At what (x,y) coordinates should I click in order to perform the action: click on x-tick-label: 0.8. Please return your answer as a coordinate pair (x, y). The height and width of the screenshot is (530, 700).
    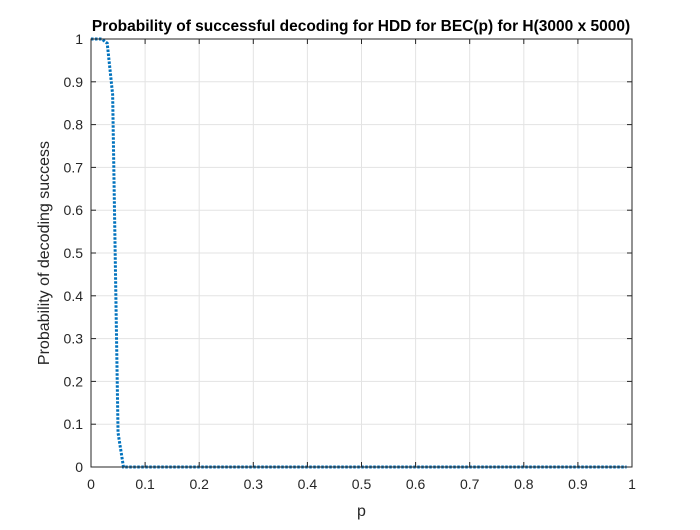
    Looking at the image, I should click on (524, 484).